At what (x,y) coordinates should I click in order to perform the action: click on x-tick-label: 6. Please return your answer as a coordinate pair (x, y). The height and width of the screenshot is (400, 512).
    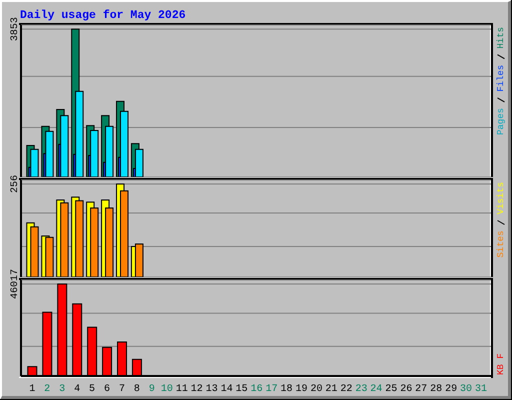
    Looking at the image, I should click on (107, 389).